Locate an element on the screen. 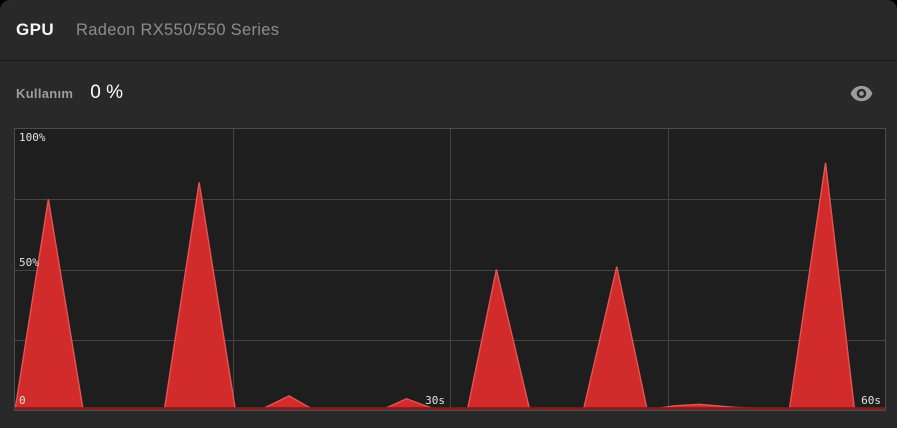  device-type-label: GPU is located at coordinates (35, 29).